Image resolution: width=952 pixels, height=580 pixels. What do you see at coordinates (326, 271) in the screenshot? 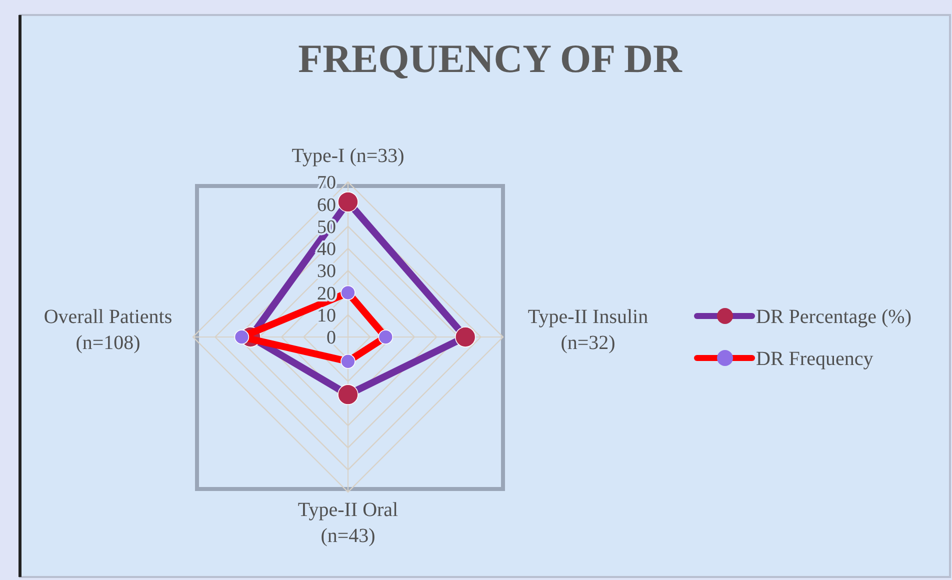
I see `y-tick-label: 30` at bounding box center [326, 271].